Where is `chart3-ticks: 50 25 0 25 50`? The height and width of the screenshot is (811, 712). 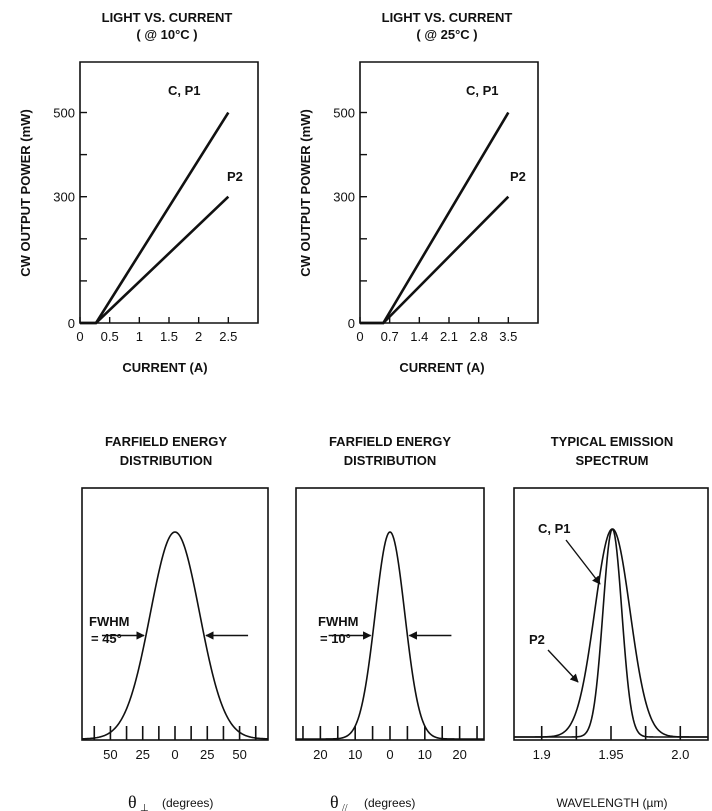 chart3-ticks: 50 25 0 25 50 is located at coordinates (175, 744).